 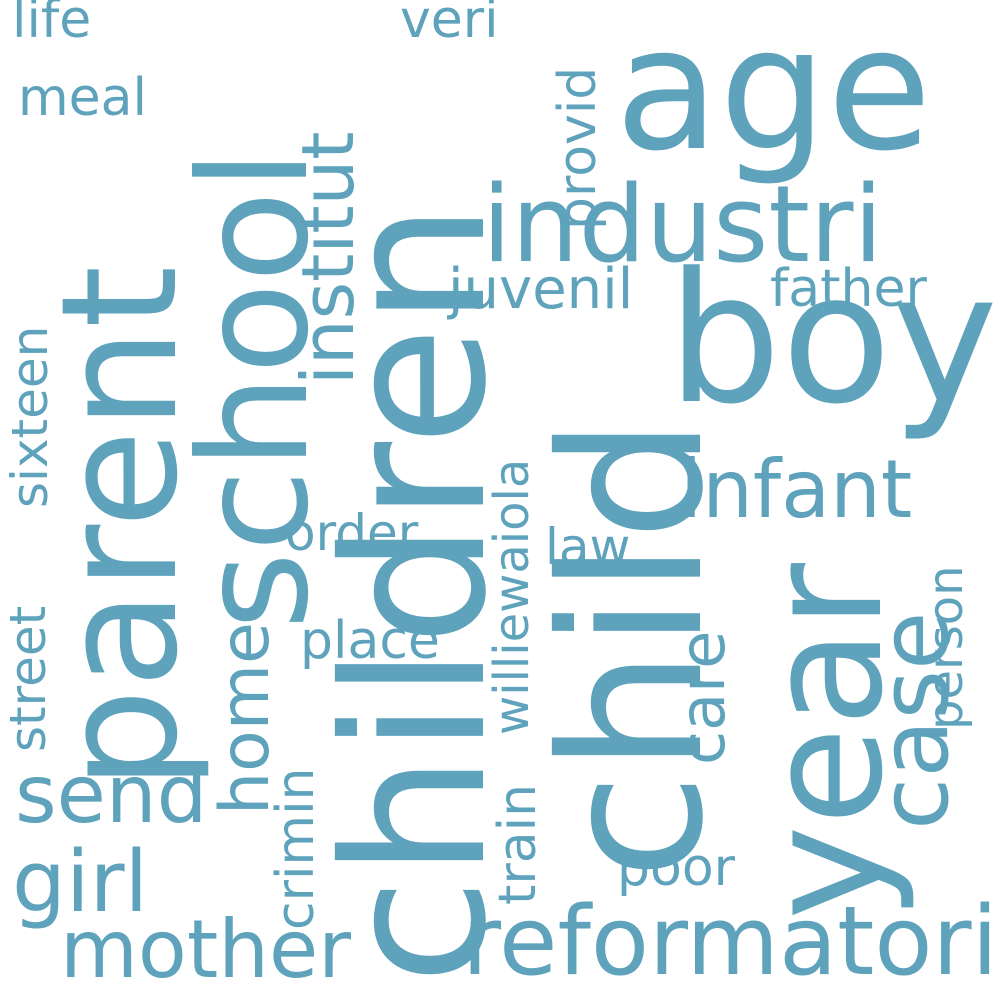 I want to click on word-street: street, so click(x=28, y=678).